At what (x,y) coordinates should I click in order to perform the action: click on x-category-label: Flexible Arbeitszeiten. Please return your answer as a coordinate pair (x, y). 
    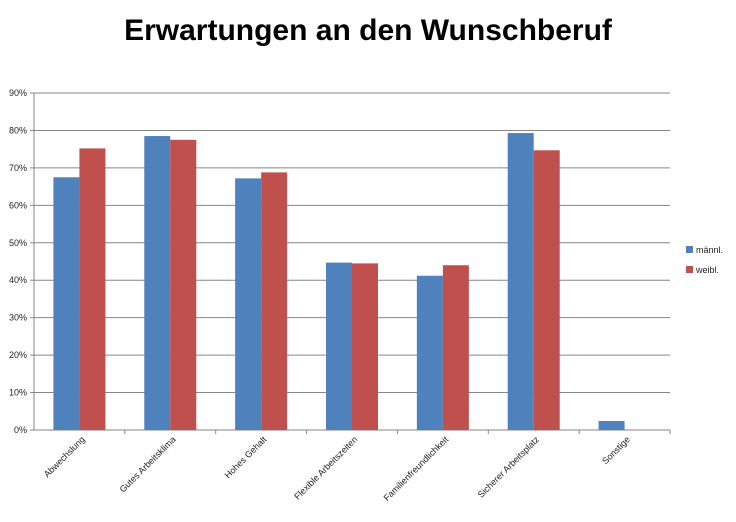
    Looking at the image, I should click on (325, 467).